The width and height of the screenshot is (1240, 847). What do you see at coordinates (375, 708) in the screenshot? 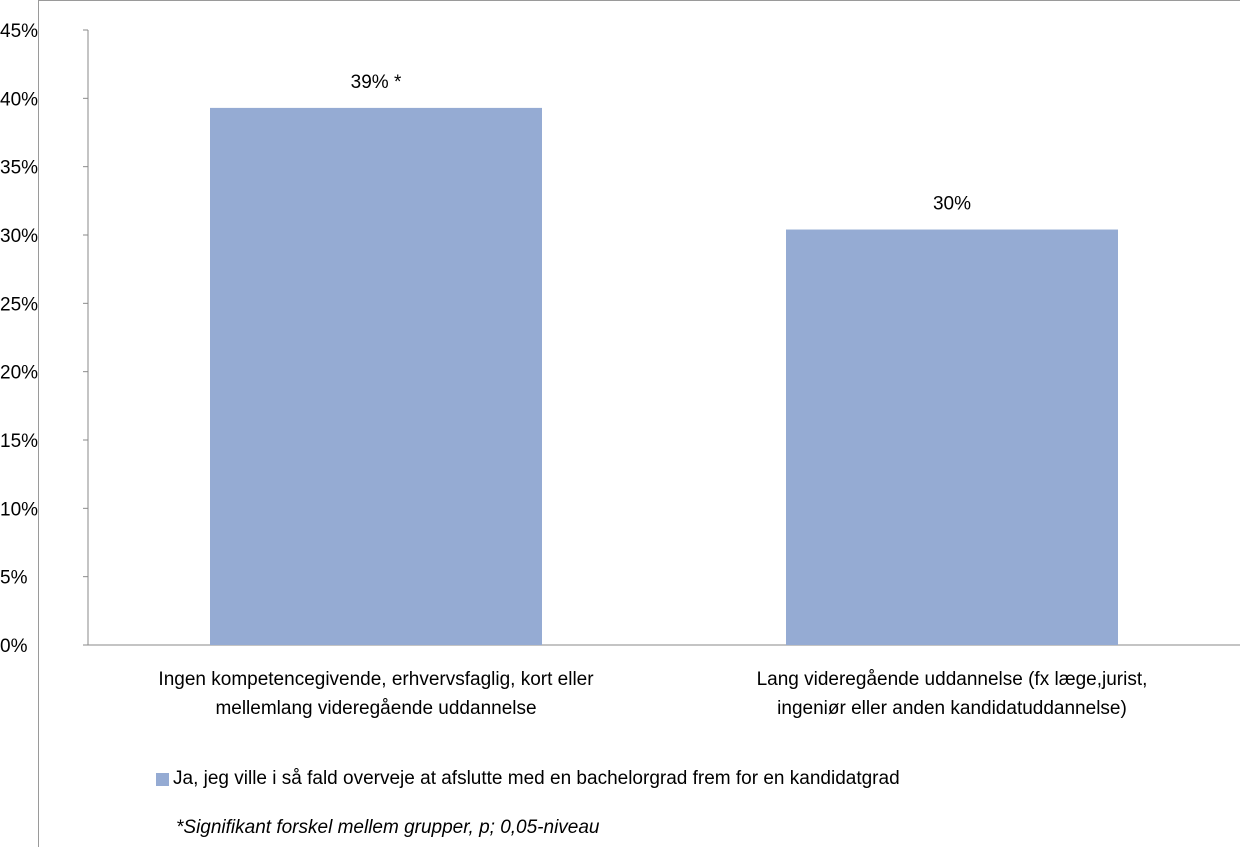
I see `category-label: mellemlang videregående uddannelse` at bounding box center [375, 708].